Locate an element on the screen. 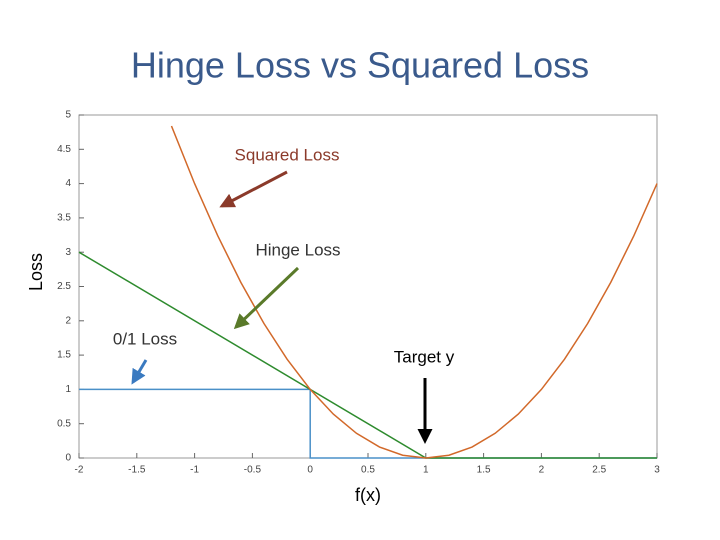  x-tick-label: -2 is located at coordinates (79, 470).